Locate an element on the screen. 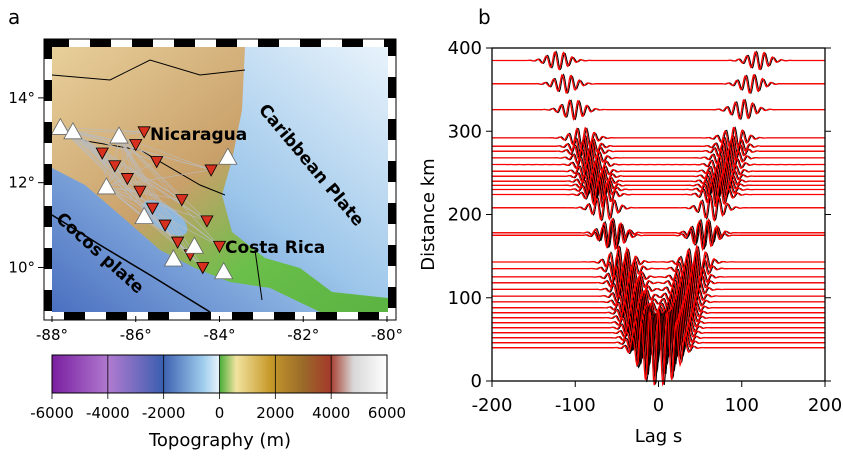  y-tick-label: 400 is located at coordinates (465, 48).